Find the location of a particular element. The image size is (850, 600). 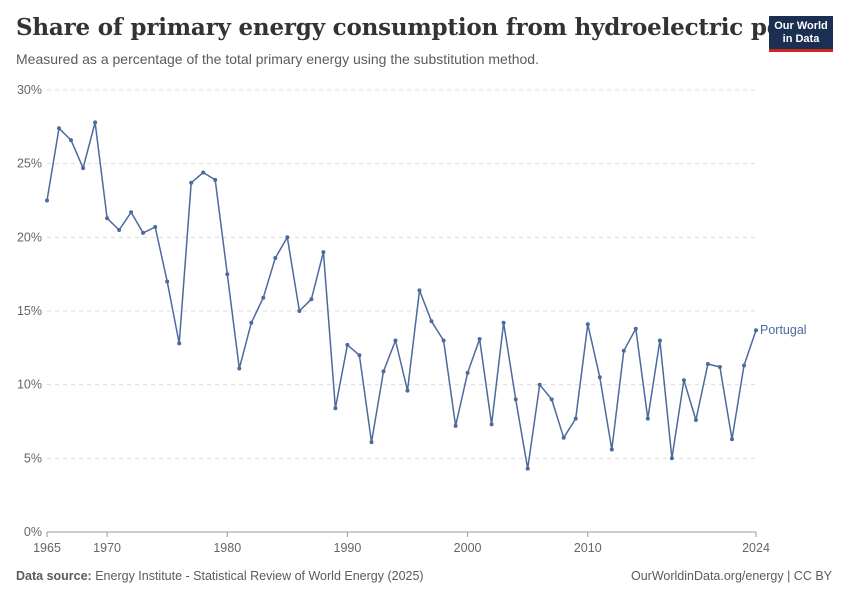

y-tick-label: 15% is located at coordinates (29, 311).